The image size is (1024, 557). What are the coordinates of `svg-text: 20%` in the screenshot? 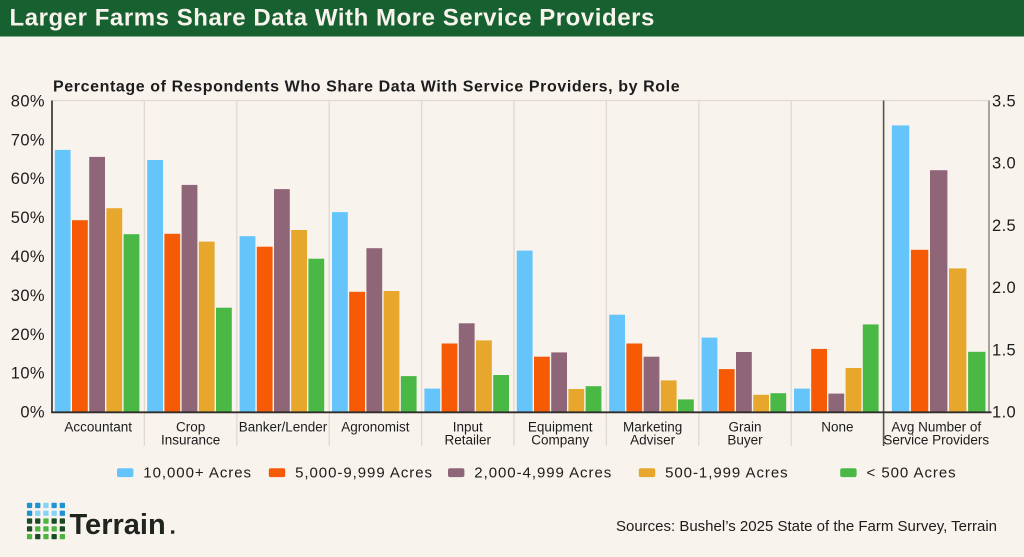 It's located at (28, 335).